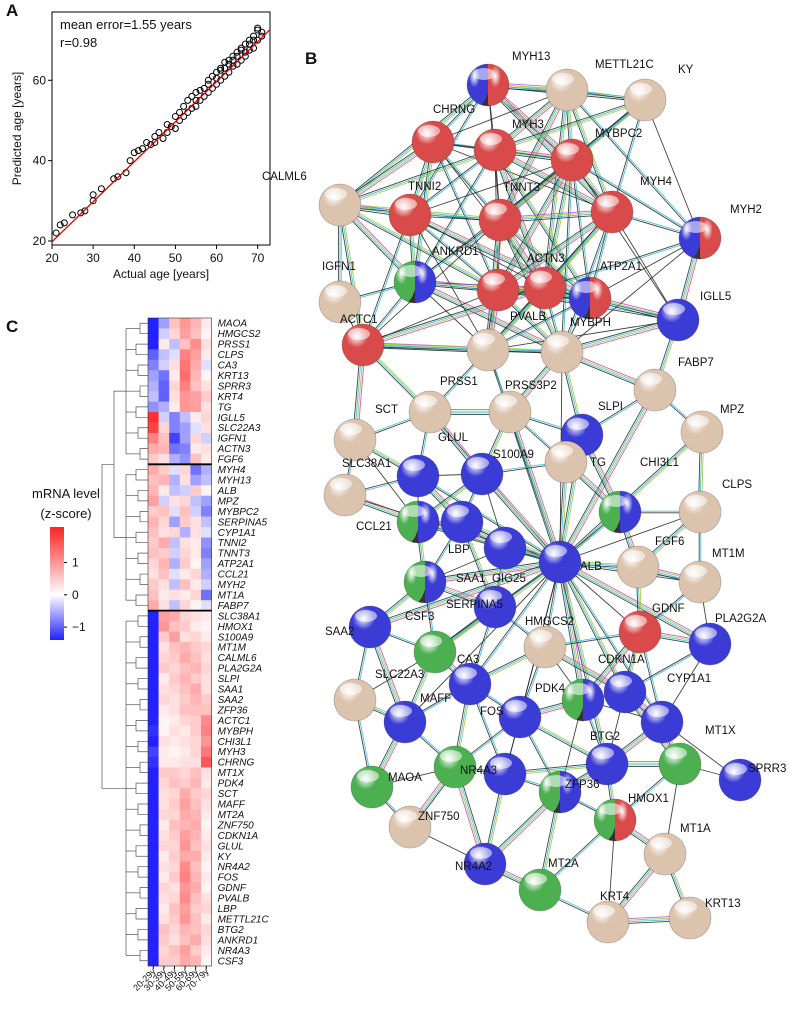  What do you see at coordinates (12, 326) in the screenshot?
I see `panel-label: C` at bounding box center [12, 326].